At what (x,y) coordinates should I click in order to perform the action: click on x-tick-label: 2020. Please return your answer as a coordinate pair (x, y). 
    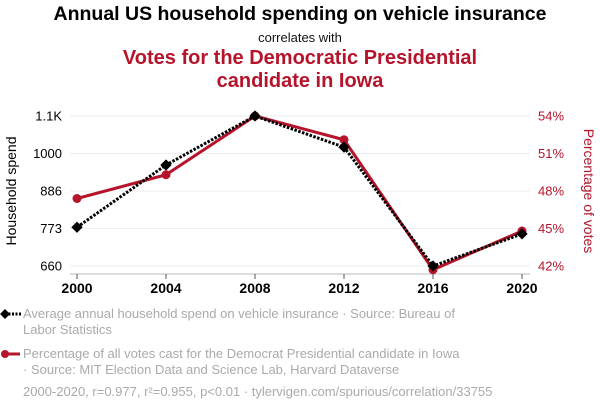
    Looking at the image, I should click on (521, 288).